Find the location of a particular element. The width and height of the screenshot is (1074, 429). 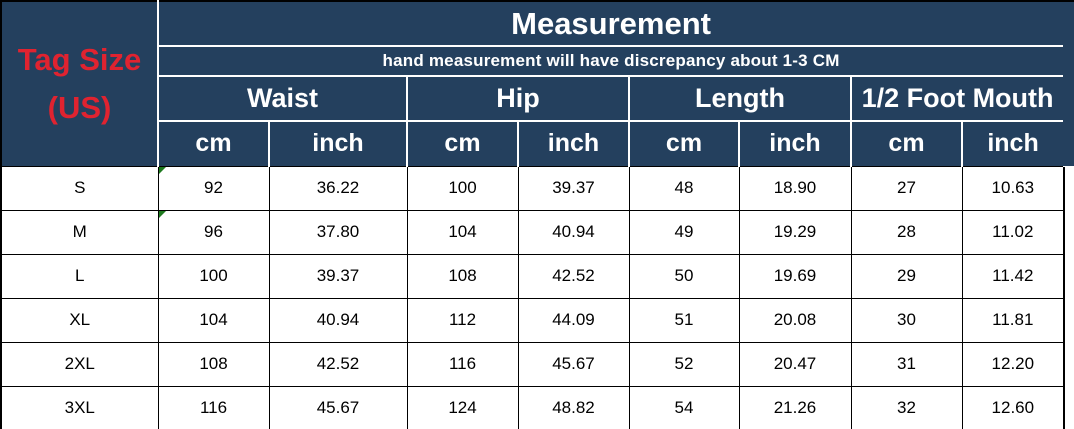

size-label: 2XL is located at coordinates (79, 364).